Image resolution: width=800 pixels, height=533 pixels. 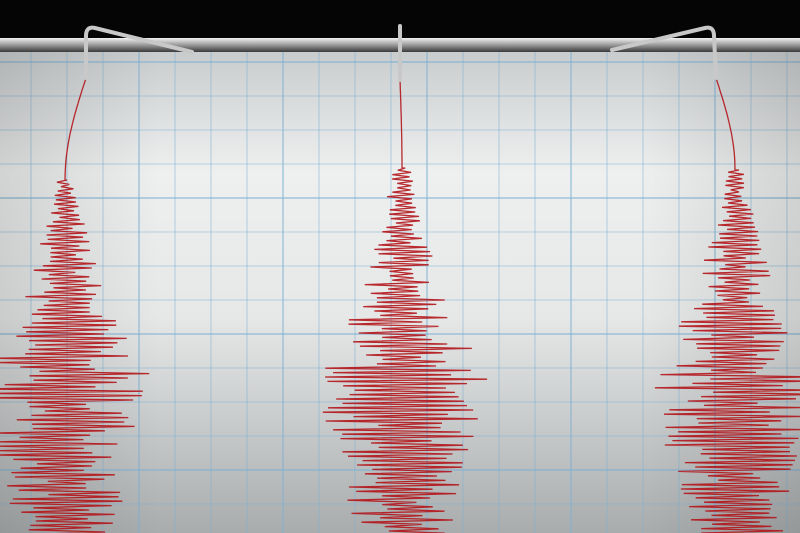 I want to click on needle-right, so click(x=664, y=52).